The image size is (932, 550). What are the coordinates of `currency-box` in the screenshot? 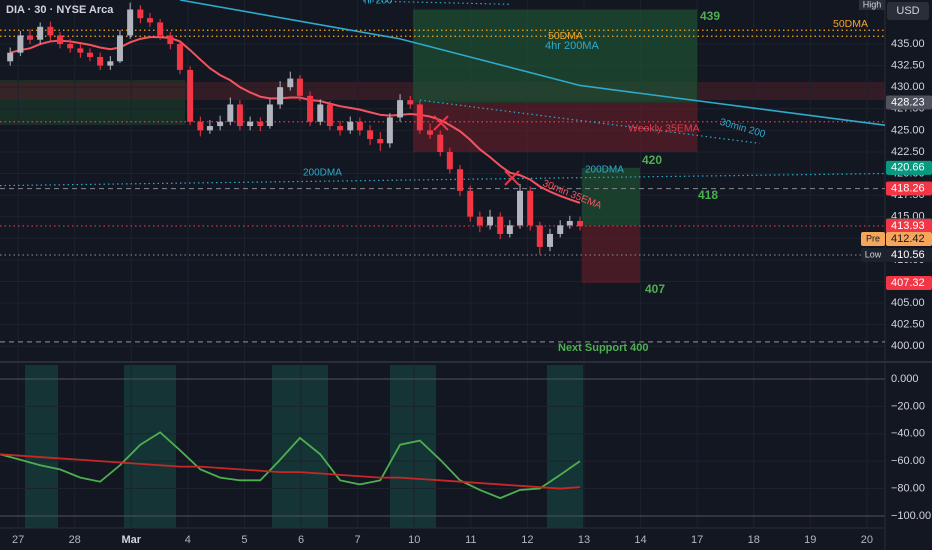 It's located at (908, 11).